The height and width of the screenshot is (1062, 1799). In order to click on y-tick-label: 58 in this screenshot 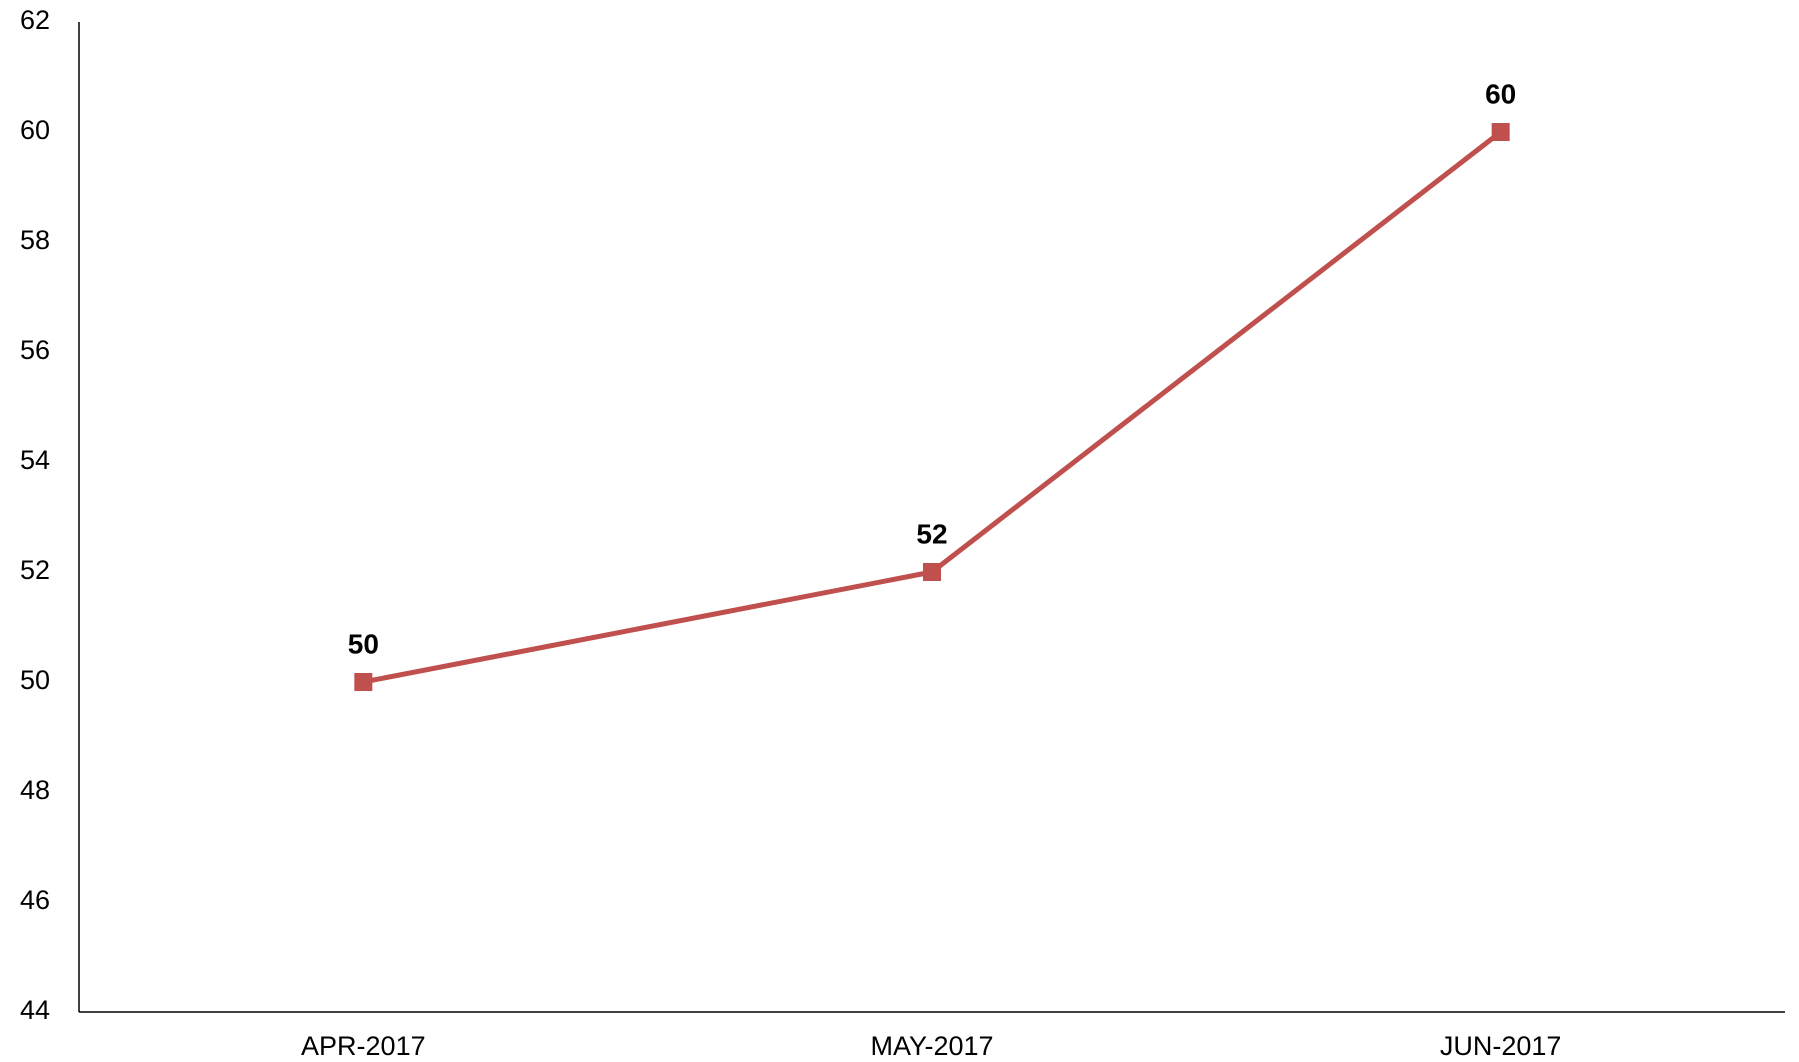, I will do `click(35, 240)`.